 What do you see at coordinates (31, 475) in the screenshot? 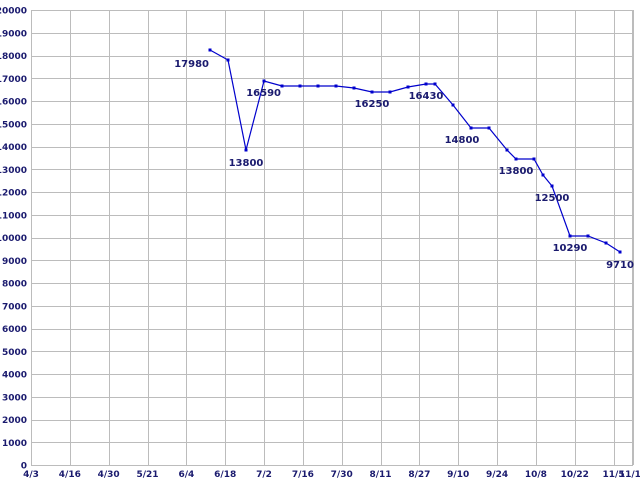
I see `x-axis-tick-label: 4/3` at bounding box center [31, 475].